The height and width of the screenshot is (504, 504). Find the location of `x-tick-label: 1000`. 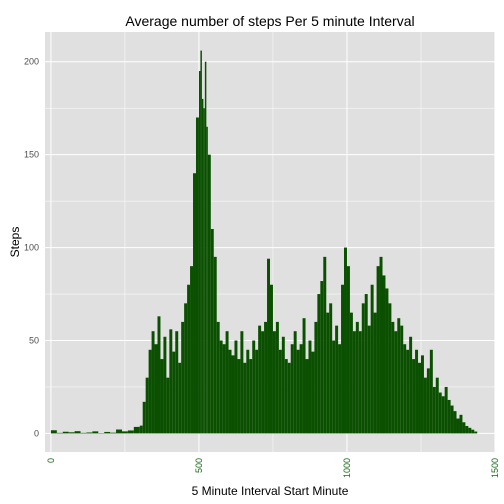

x-tick-label: 1000 is located at coordinates (347, 468).